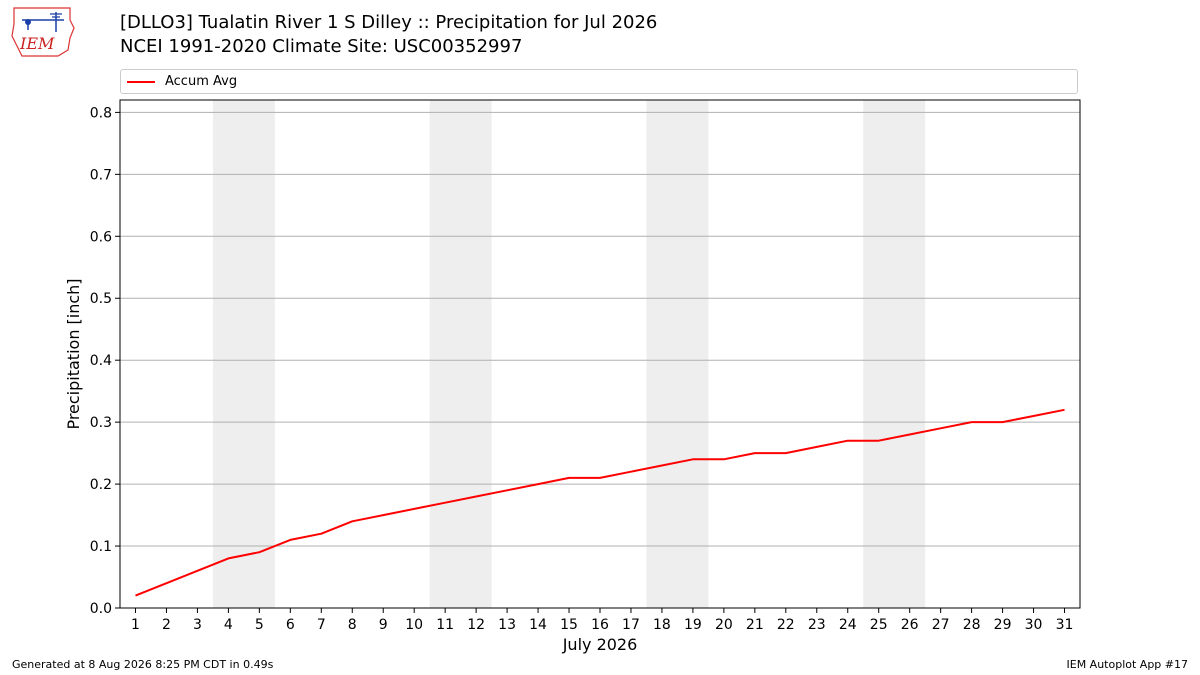  Describe the element at coordinates (972, 625) in the screenshot. I see `x-tick-label: 28` at that location.